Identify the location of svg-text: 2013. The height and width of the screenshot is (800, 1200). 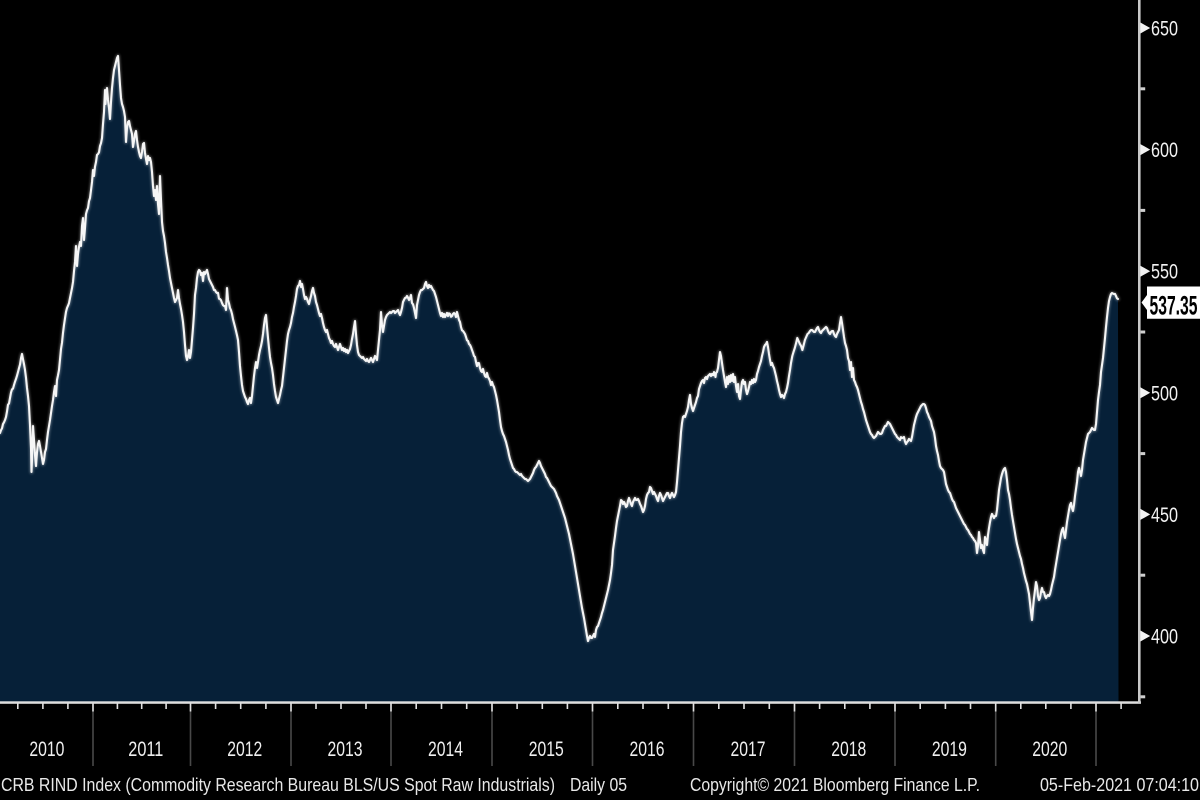
(345, 749).